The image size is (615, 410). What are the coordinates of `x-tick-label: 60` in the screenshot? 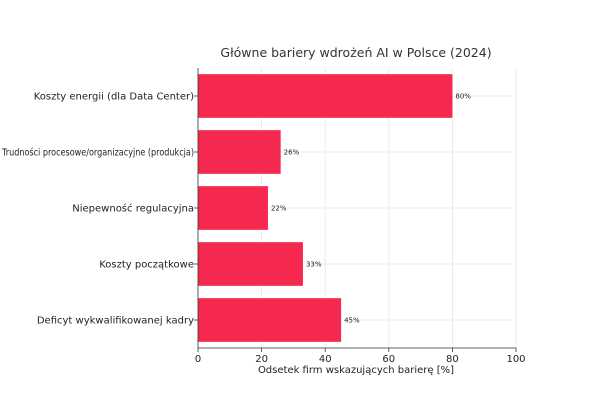 It's located at (388, 359).